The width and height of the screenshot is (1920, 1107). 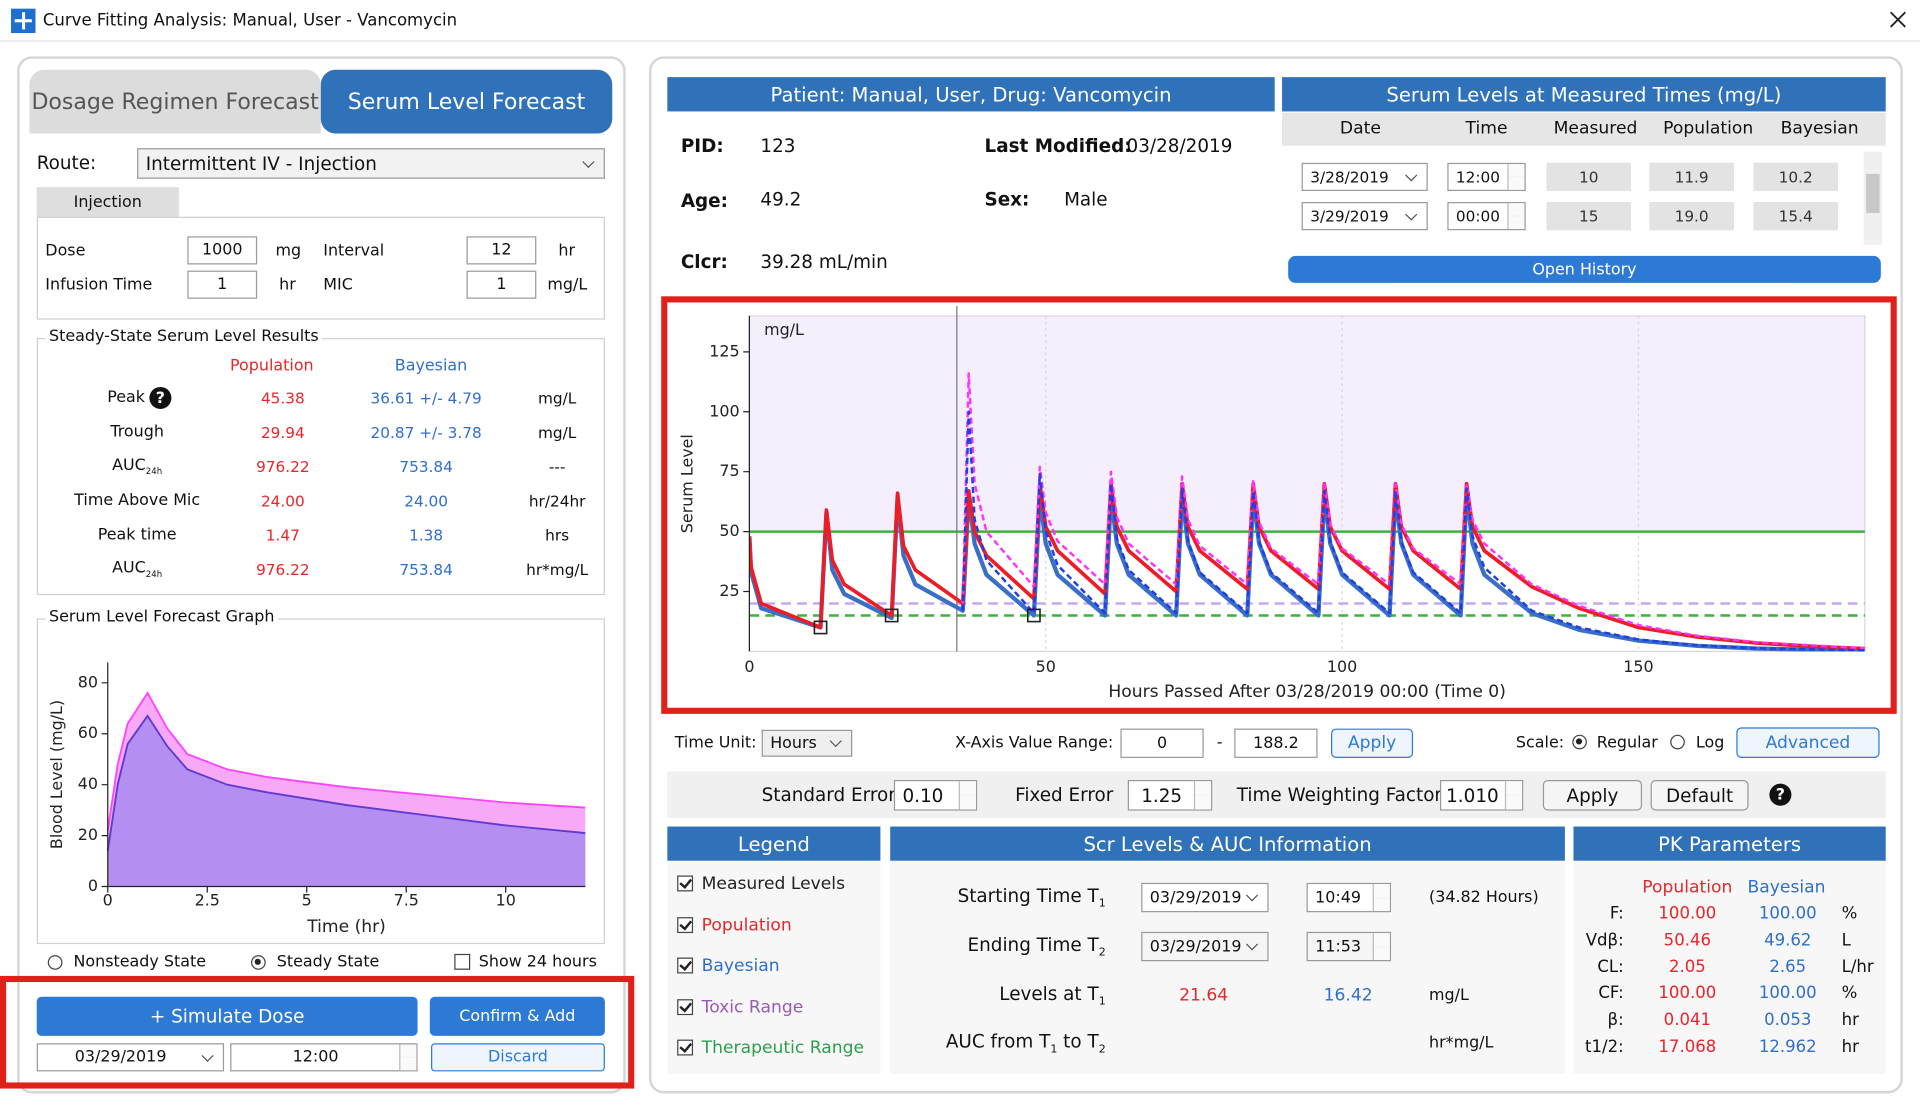 I want to click on y-axis-label: Serum Level, so click(x=687, y=483).